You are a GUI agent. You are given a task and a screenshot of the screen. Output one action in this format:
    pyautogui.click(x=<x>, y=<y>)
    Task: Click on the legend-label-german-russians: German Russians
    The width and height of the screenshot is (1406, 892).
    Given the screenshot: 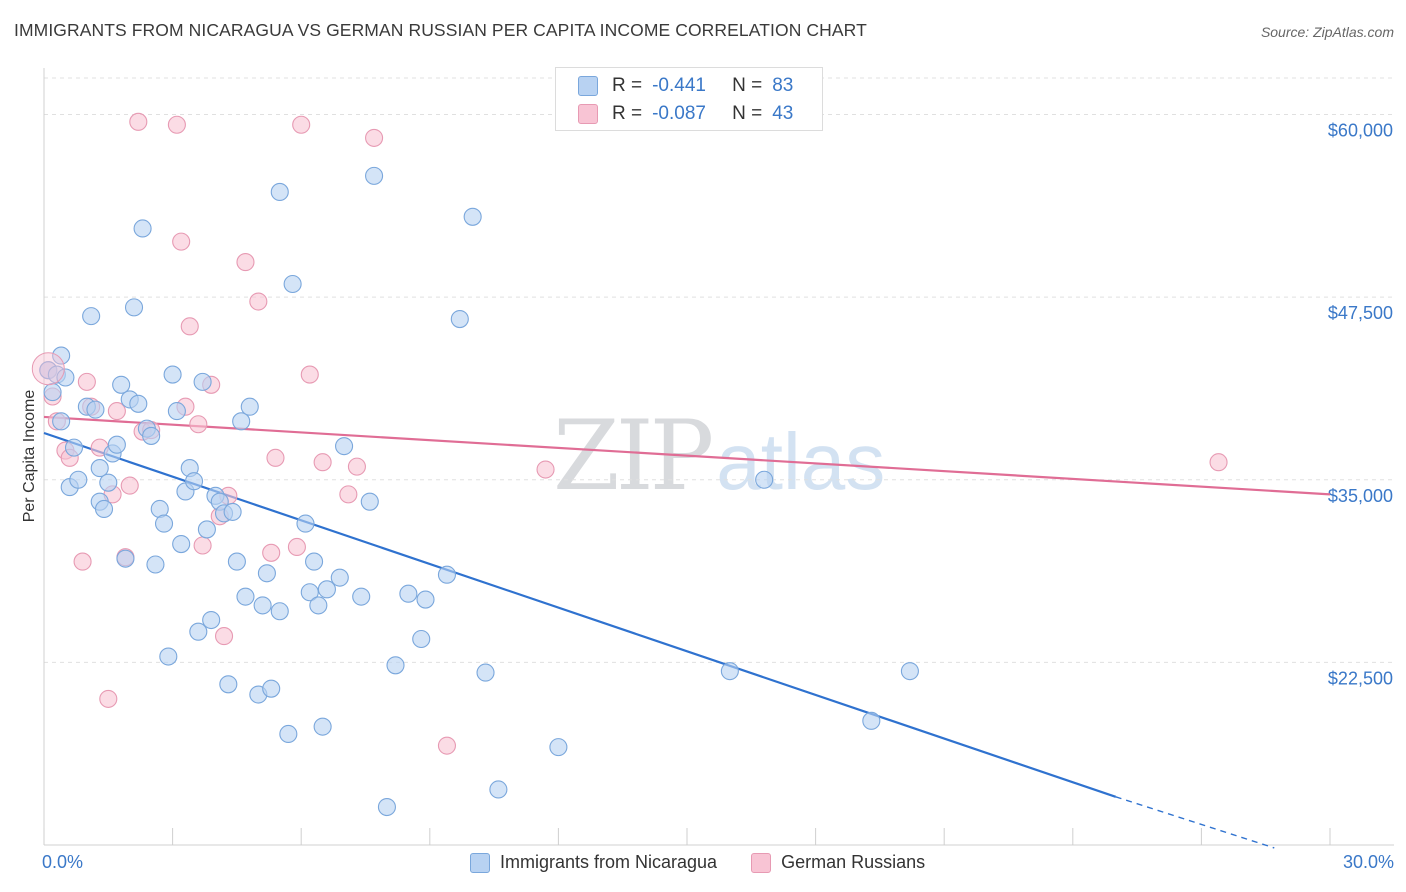 What is the action you would take?
    pyautogui.click(x=853, y=862)
    